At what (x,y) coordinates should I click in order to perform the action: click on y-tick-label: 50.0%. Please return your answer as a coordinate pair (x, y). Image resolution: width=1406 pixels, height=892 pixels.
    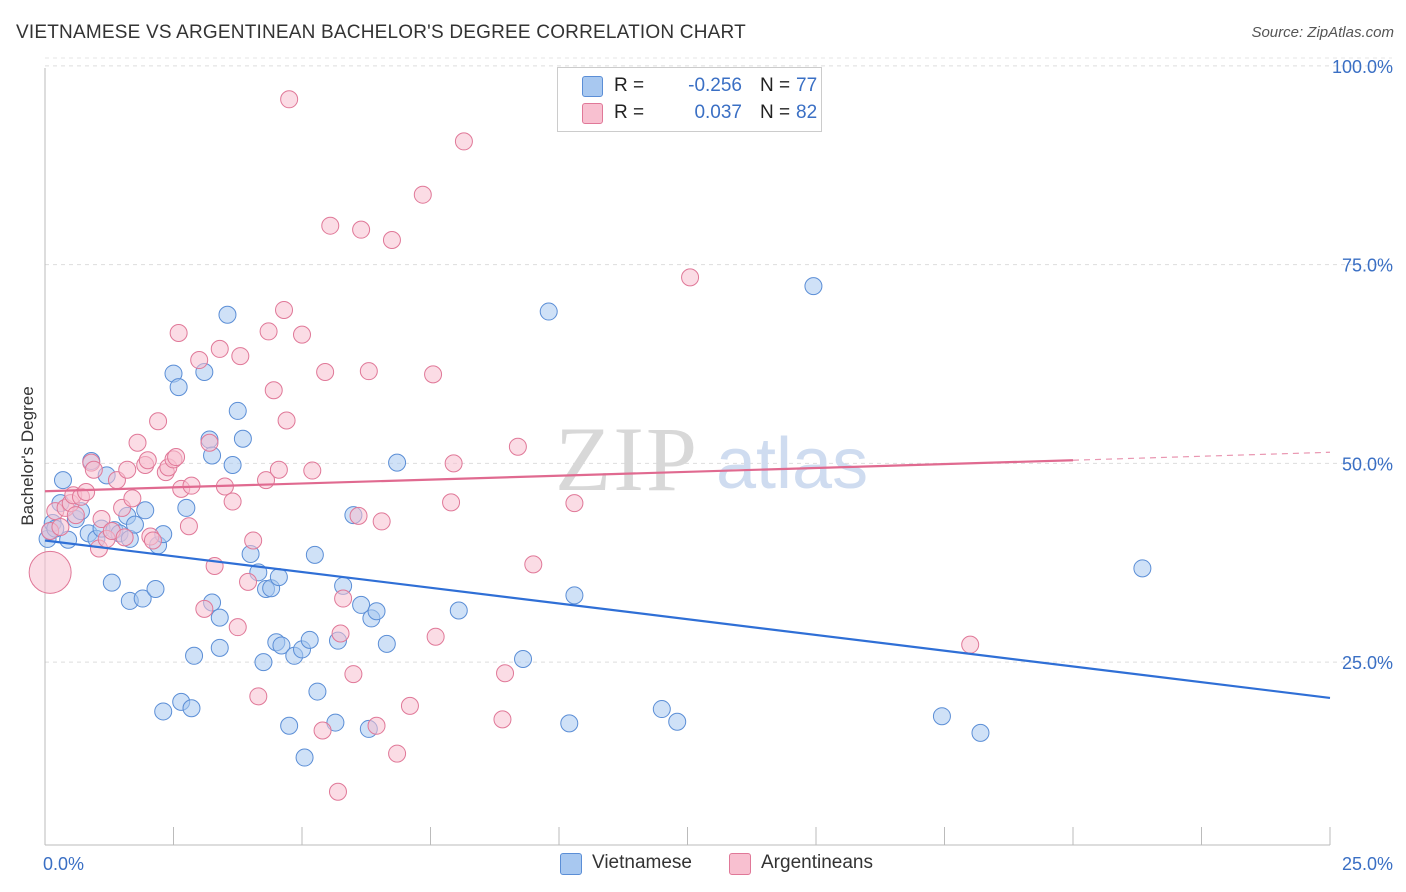
    Looking at the image, I should click on (1367, 464).